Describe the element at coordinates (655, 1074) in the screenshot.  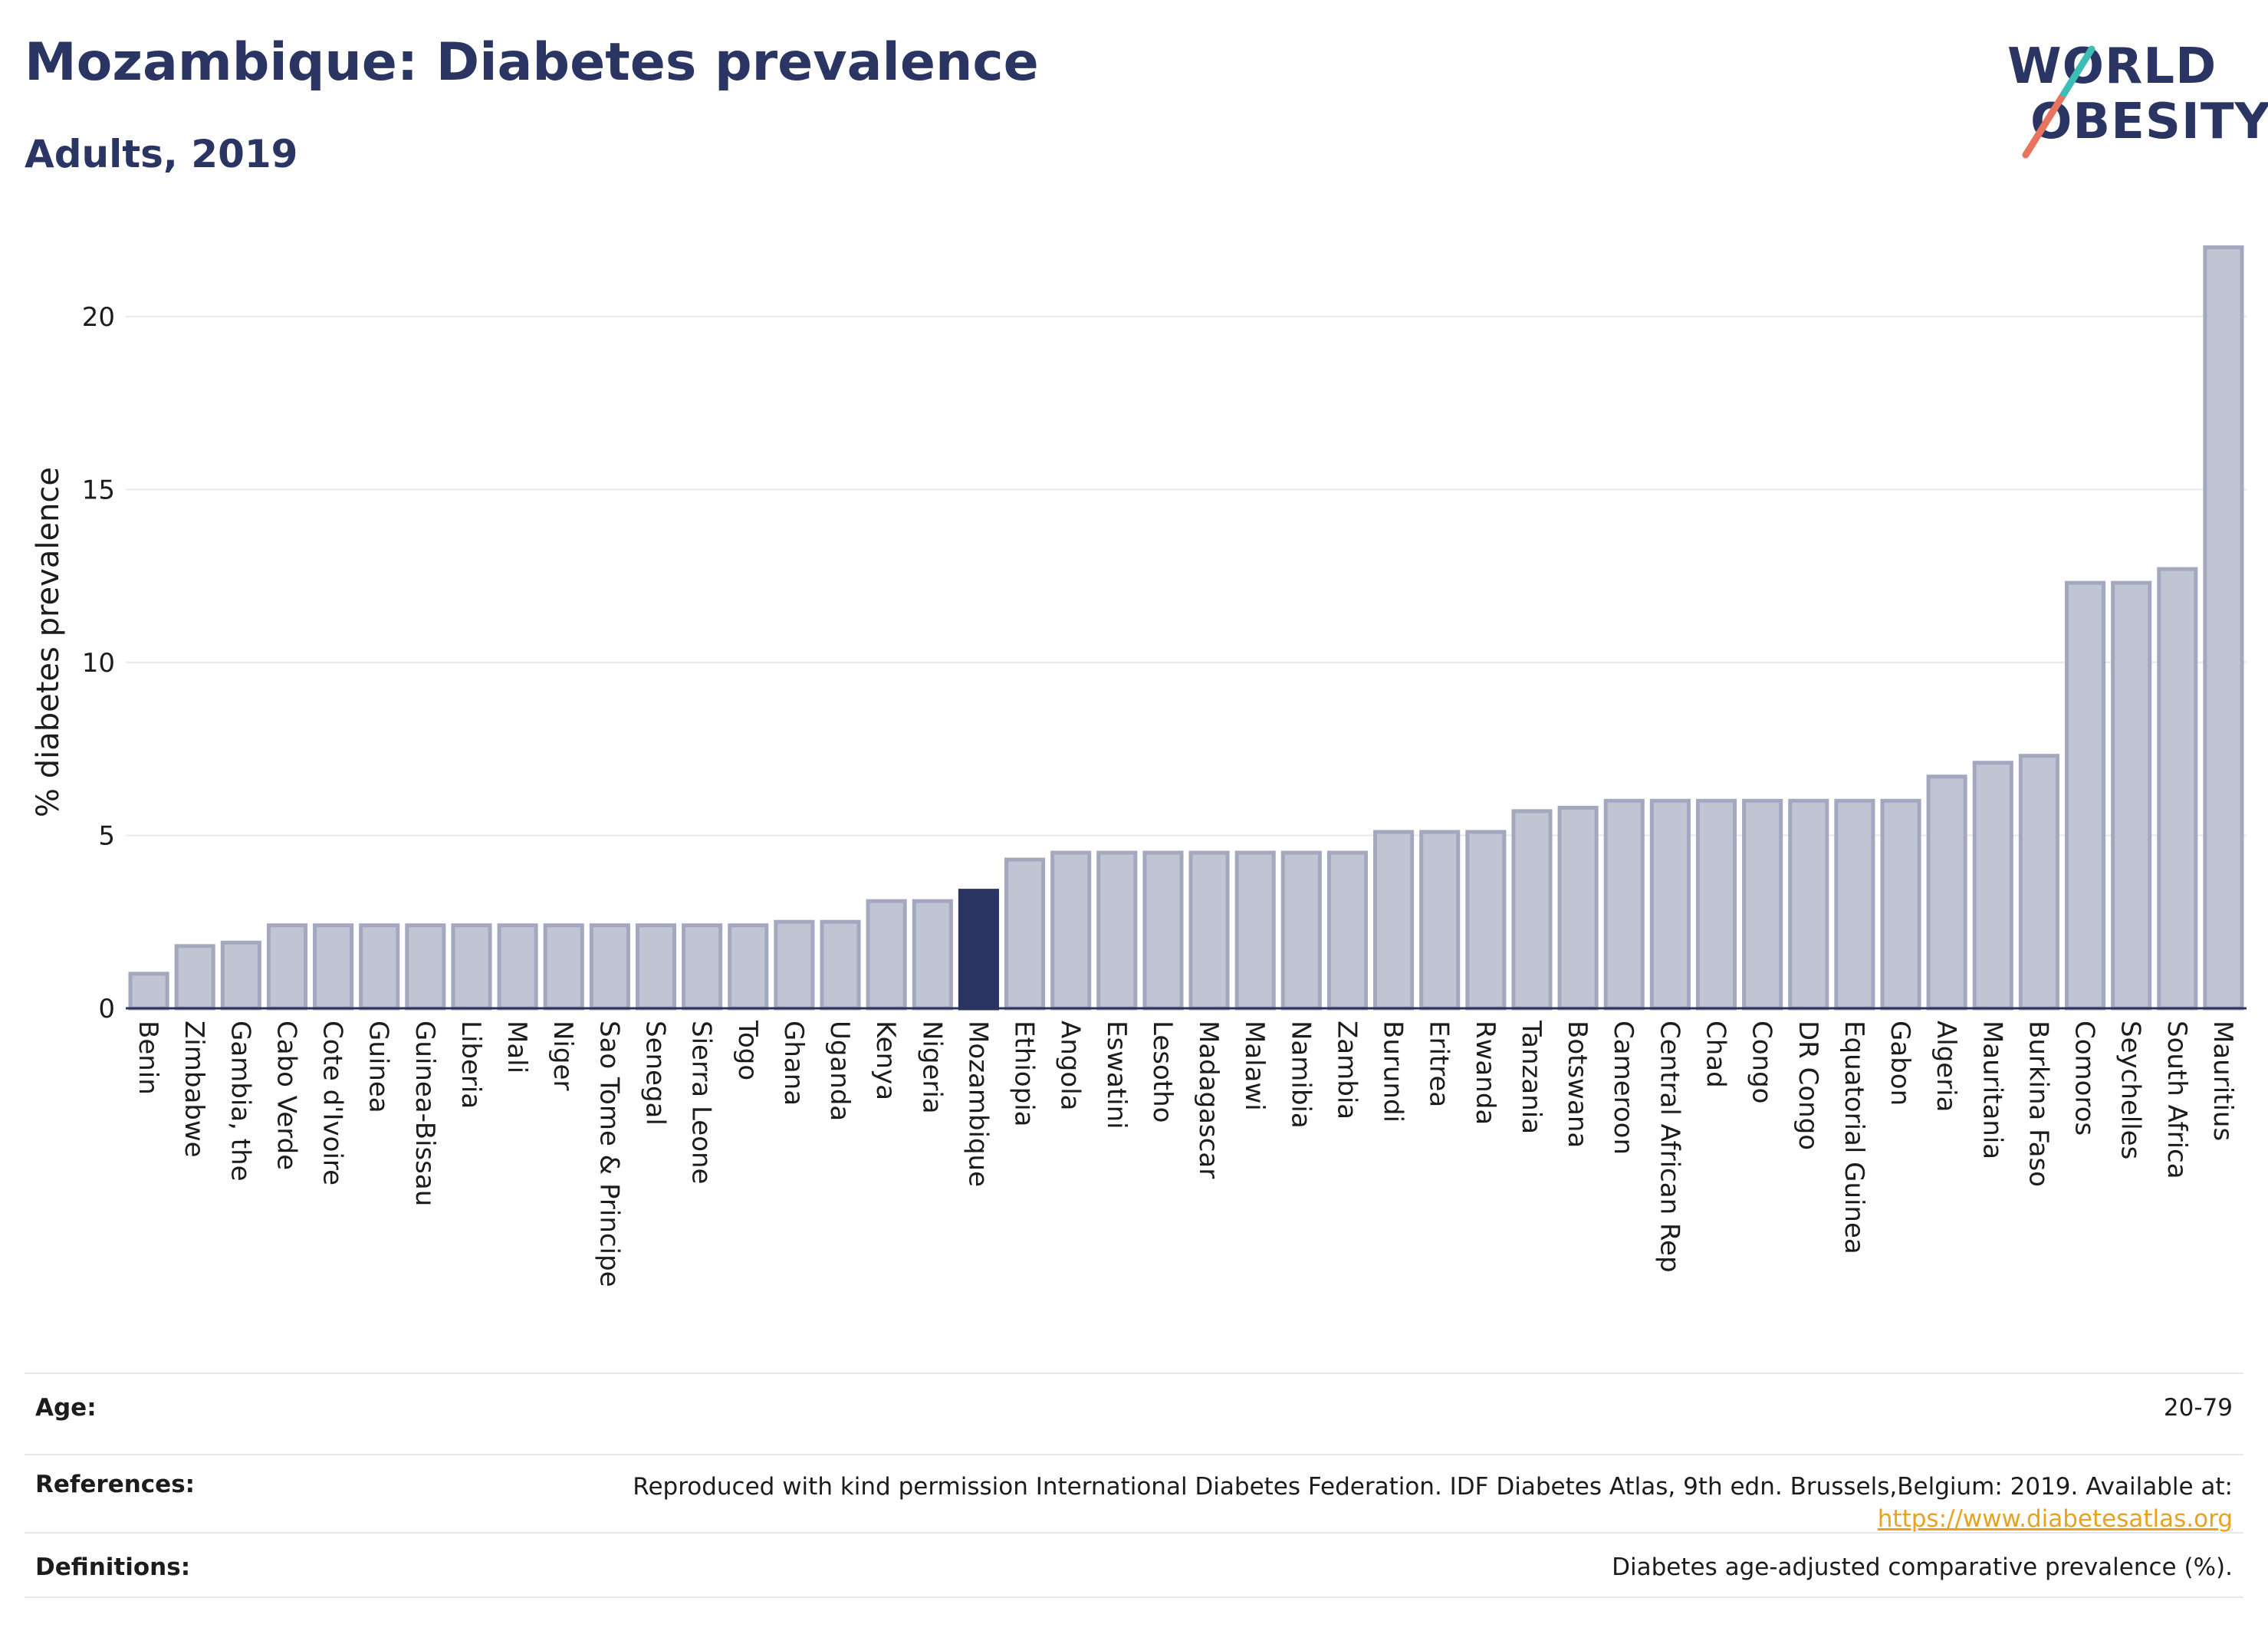
I see `x-tick-label: Senegal` at that location.